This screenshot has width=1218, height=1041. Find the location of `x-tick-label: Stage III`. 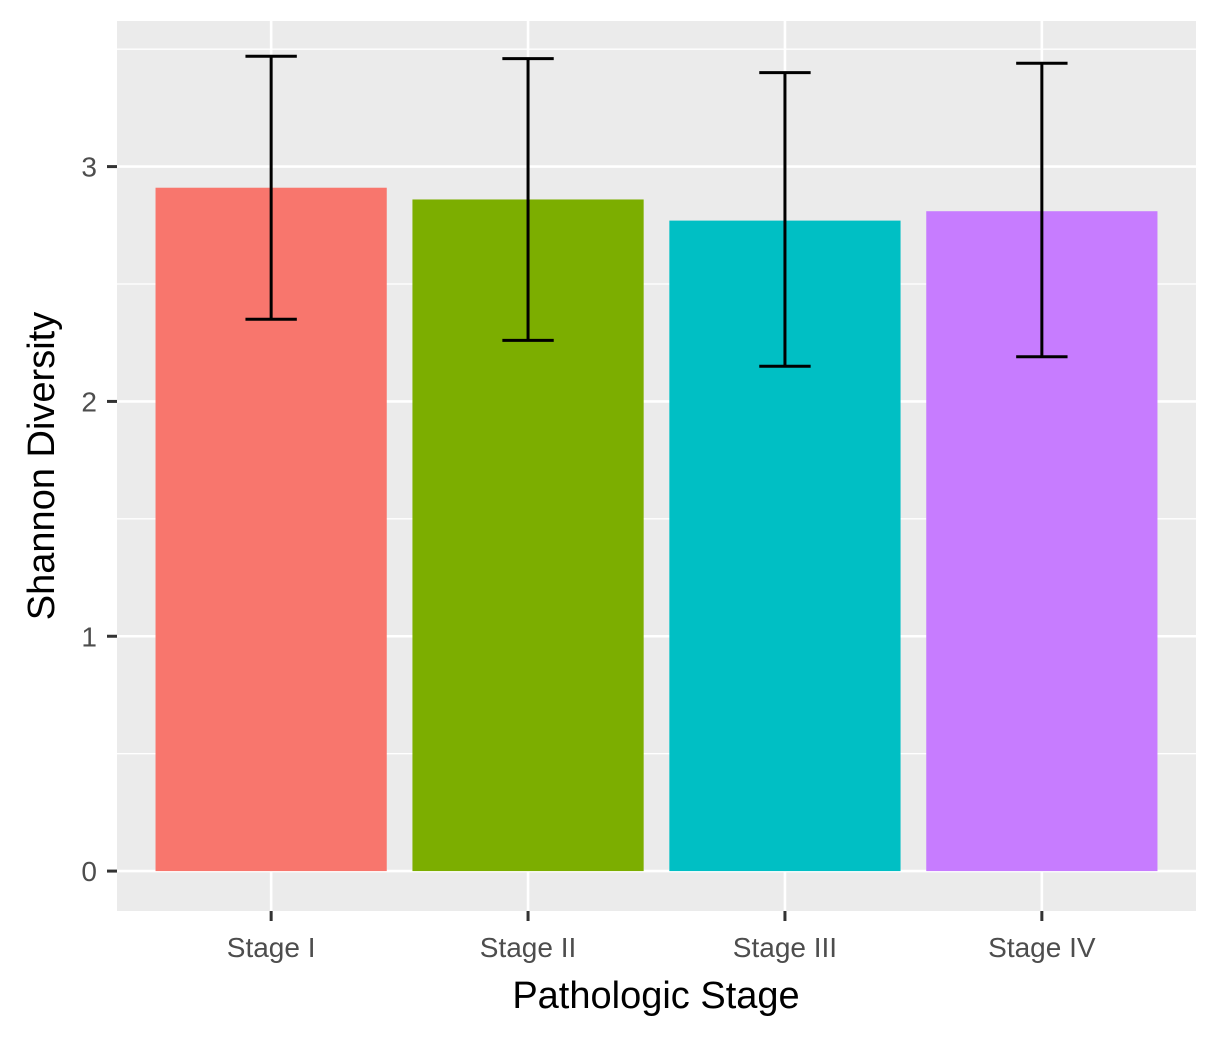

x-tick-label: Stage III is located at coordinates (785, 947).